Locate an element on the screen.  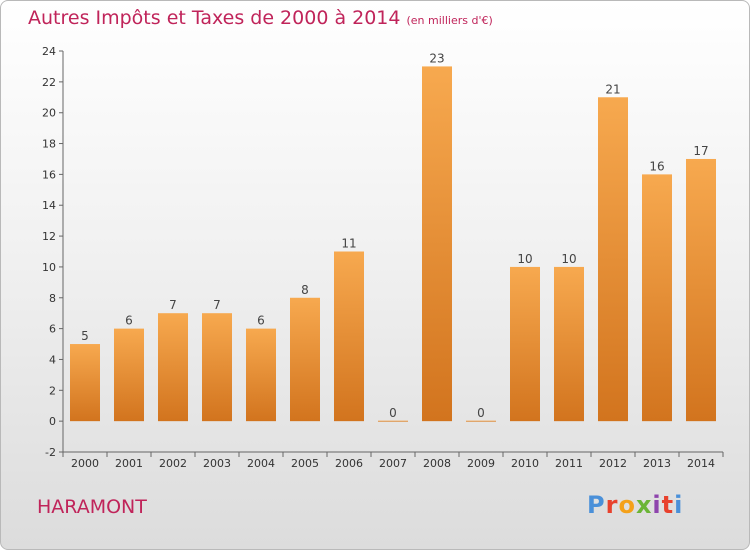
y-tick-label: 8 is located at coordinates (52, 298).